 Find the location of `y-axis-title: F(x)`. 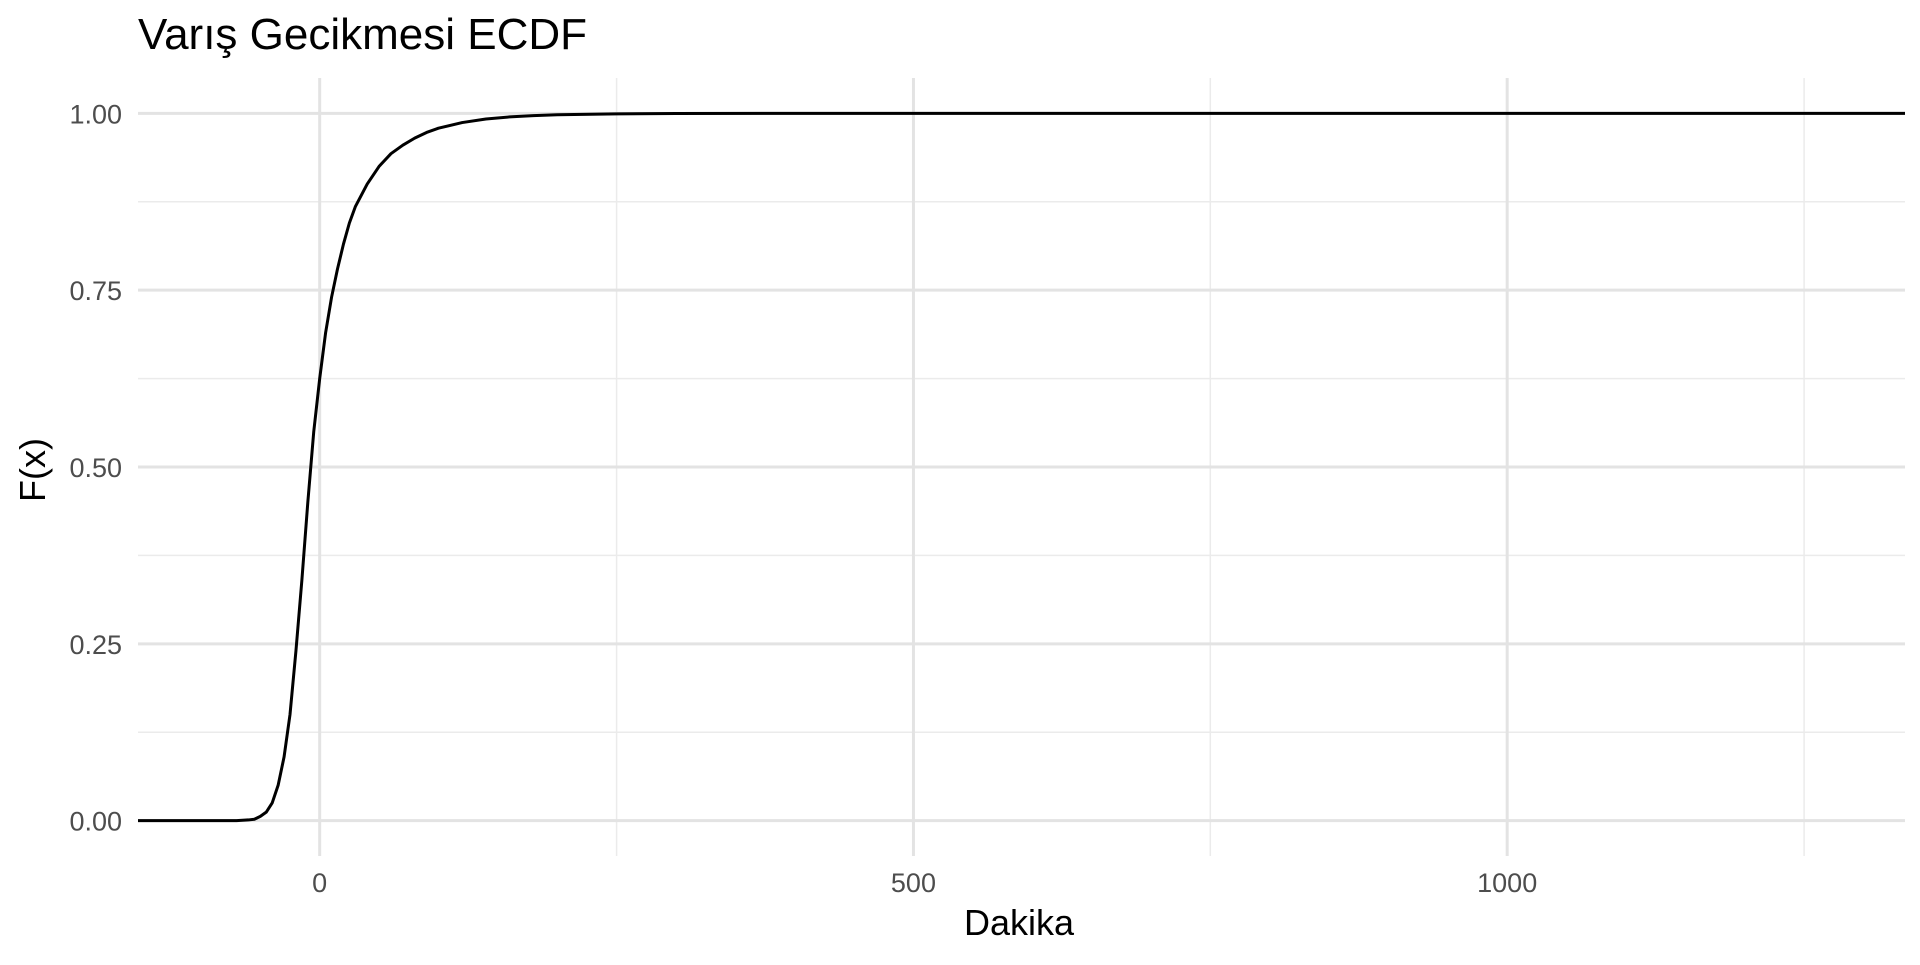

y-axis-title: F(x) is located at coordinates (32, 470).